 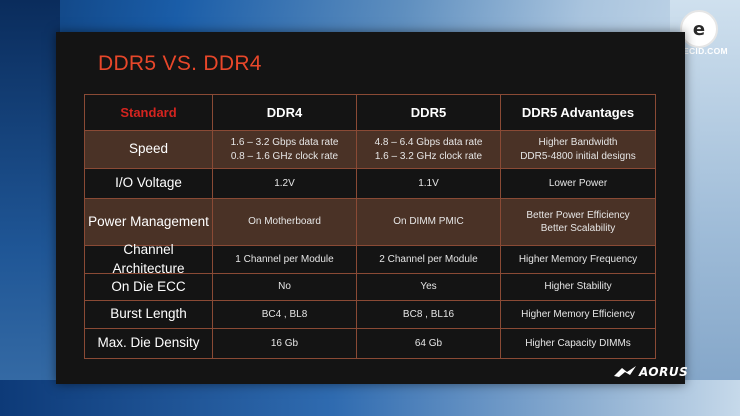 I want to click on site-watermark-text: GECID.COM, so click(x=702, y=51).